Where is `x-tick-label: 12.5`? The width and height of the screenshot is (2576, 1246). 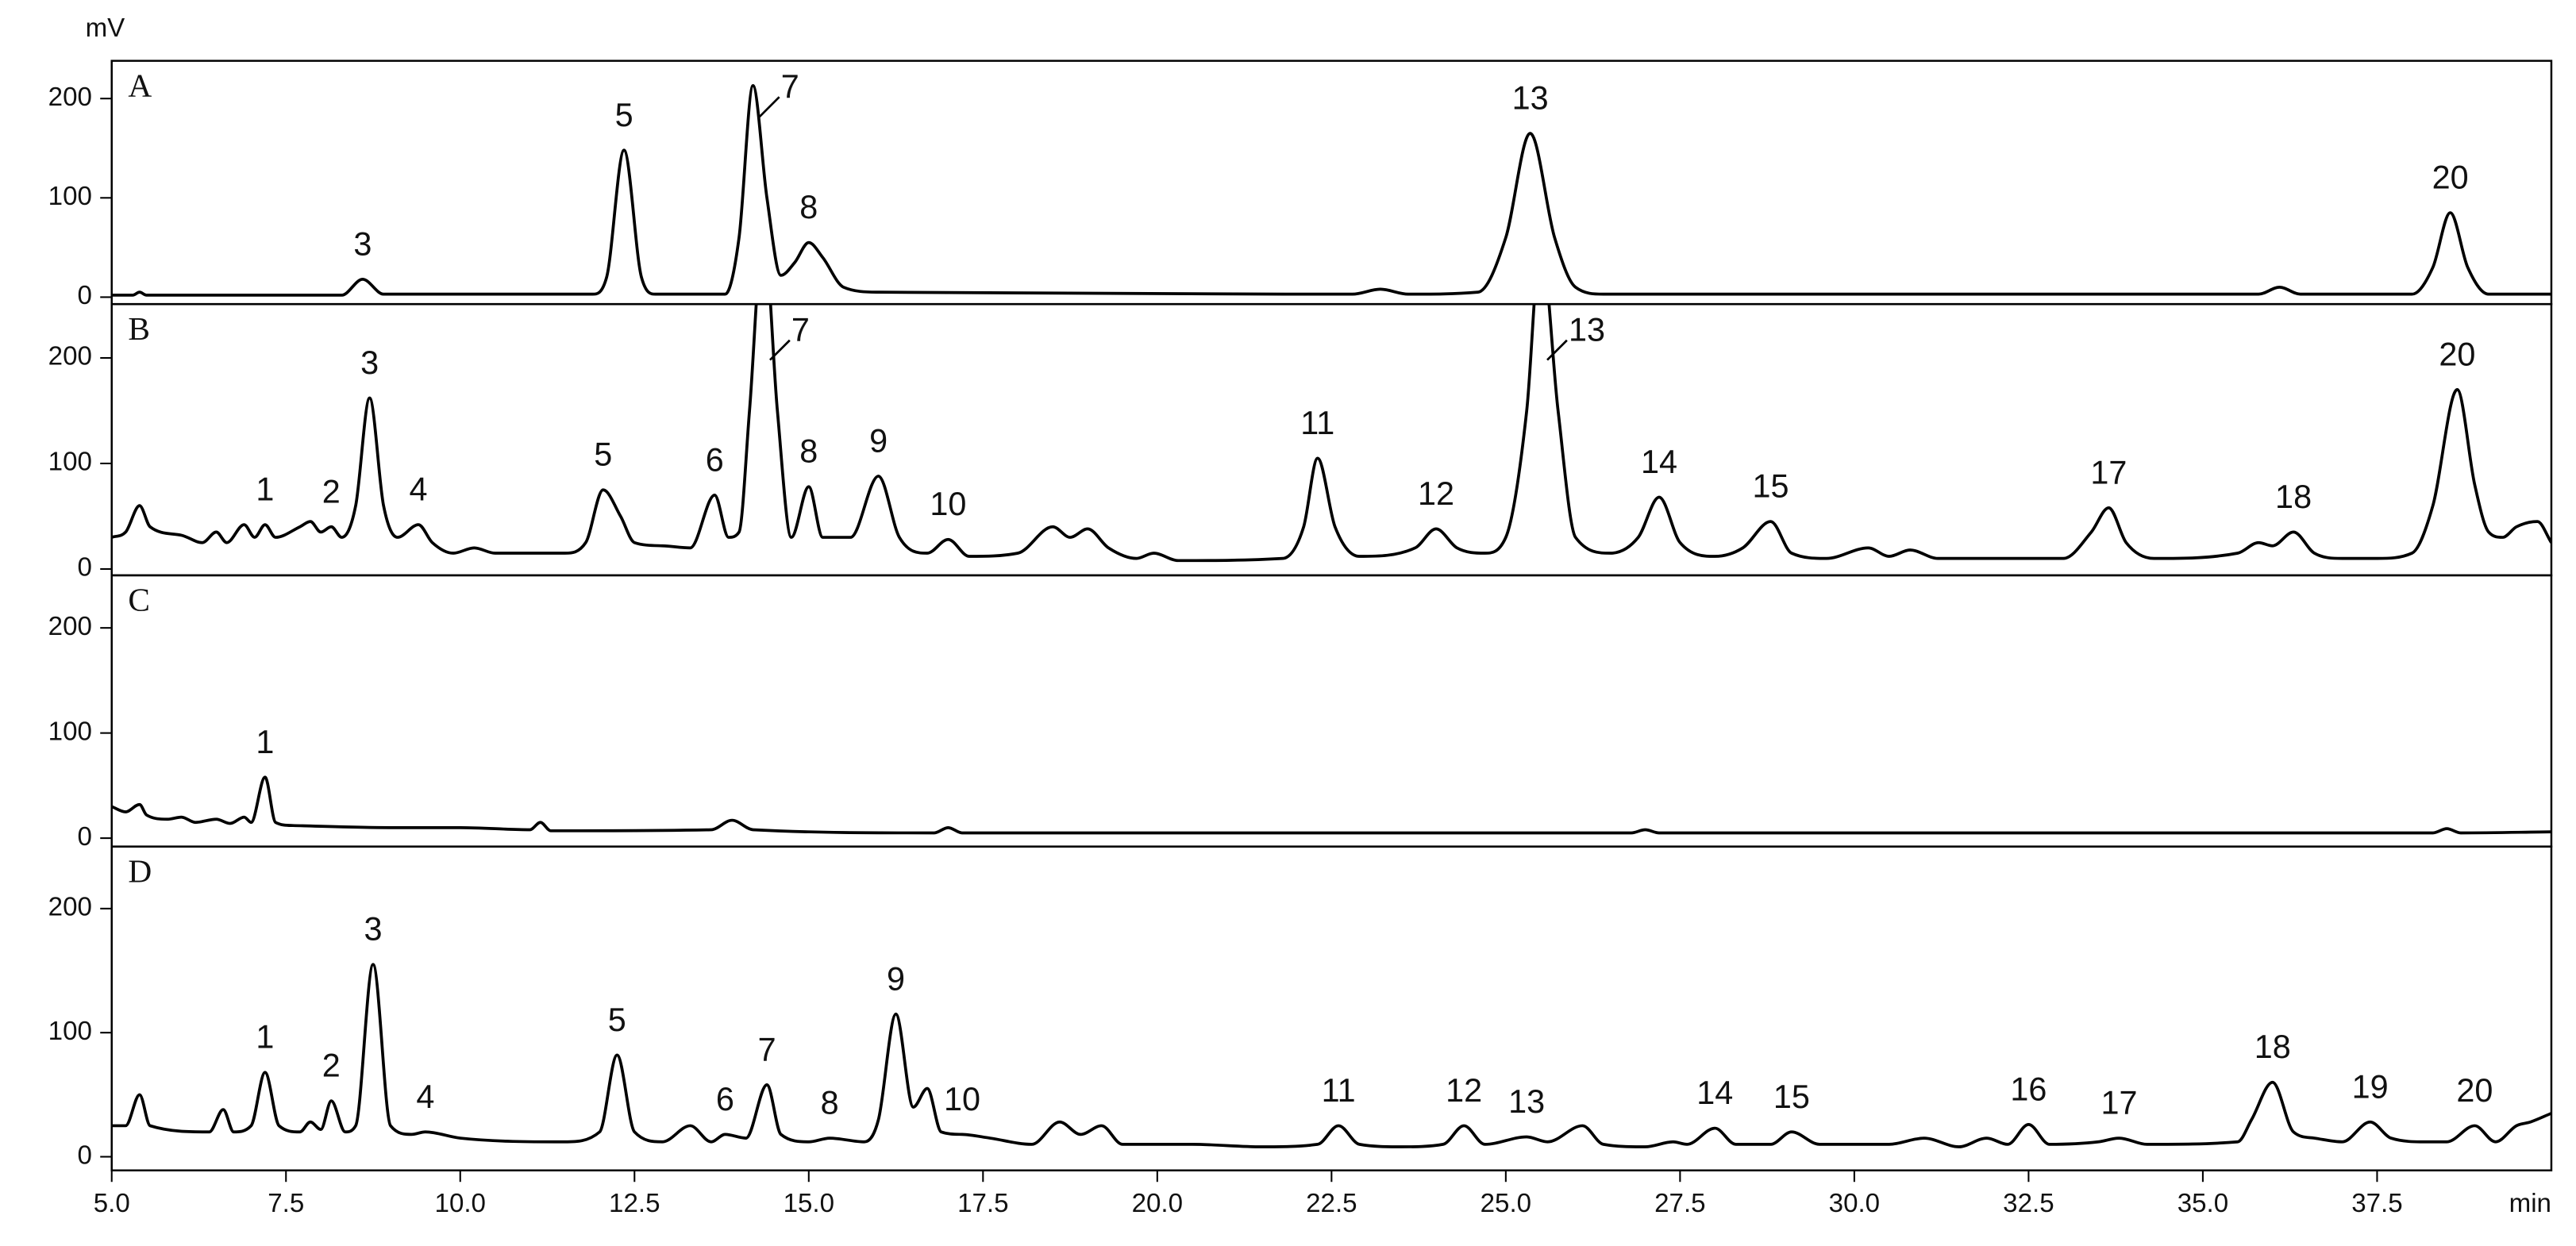
x-tick-label: 12.5 is located at coordinates (634, 1204).